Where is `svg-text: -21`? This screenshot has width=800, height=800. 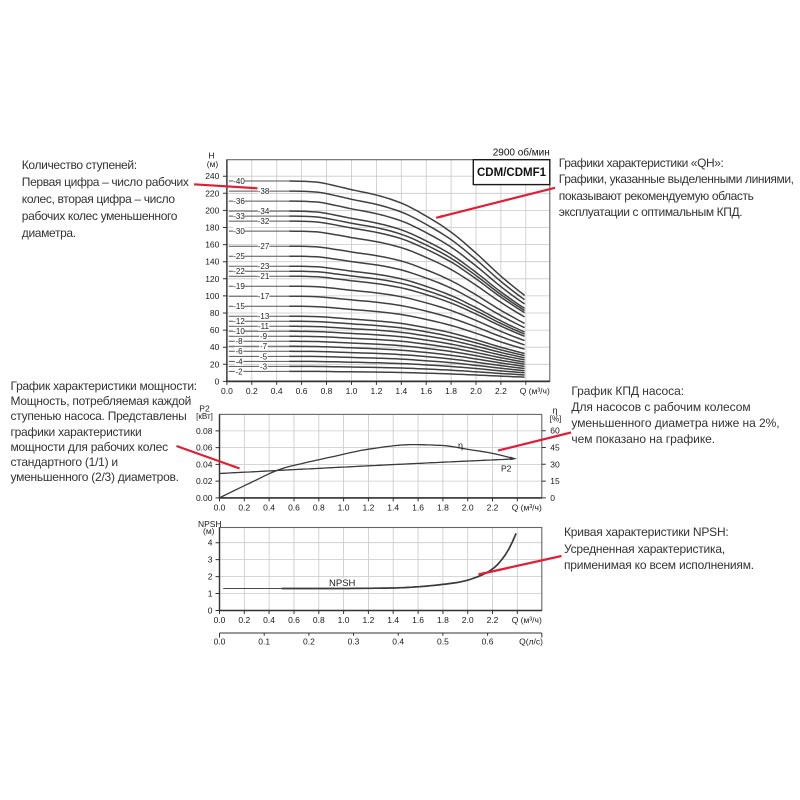
svg-text: -21 is located at coordinates (264, 276).